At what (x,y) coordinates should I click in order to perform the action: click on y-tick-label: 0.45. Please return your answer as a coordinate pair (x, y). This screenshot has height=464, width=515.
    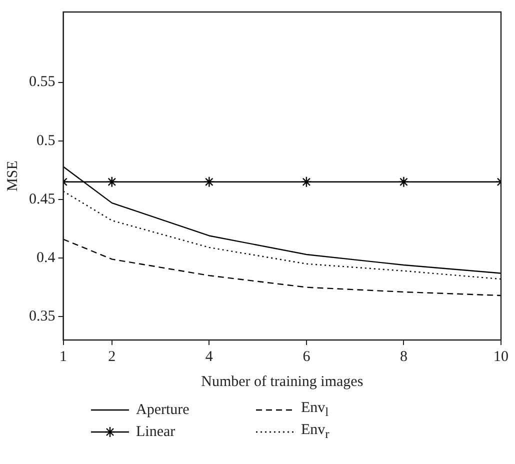
    Looking at the image, I should click on (42, 199).